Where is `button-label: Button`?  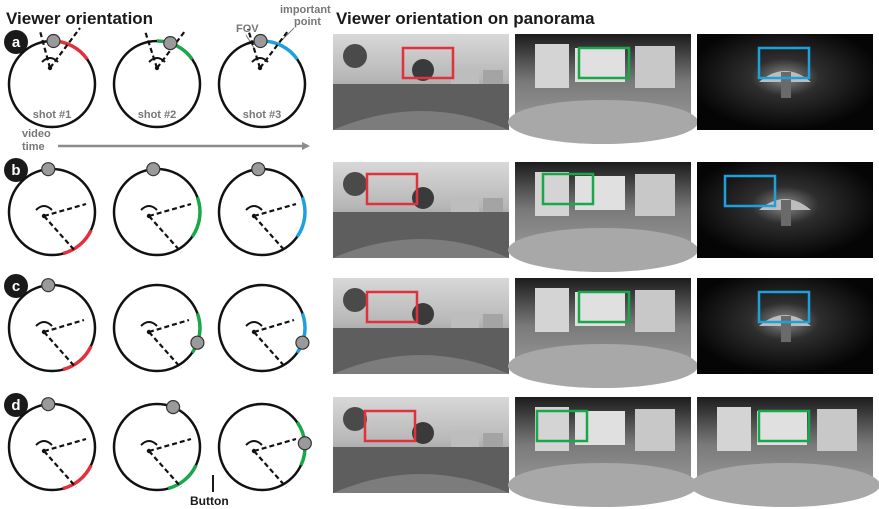
button-label: Button is located at coordinates (209, 501).